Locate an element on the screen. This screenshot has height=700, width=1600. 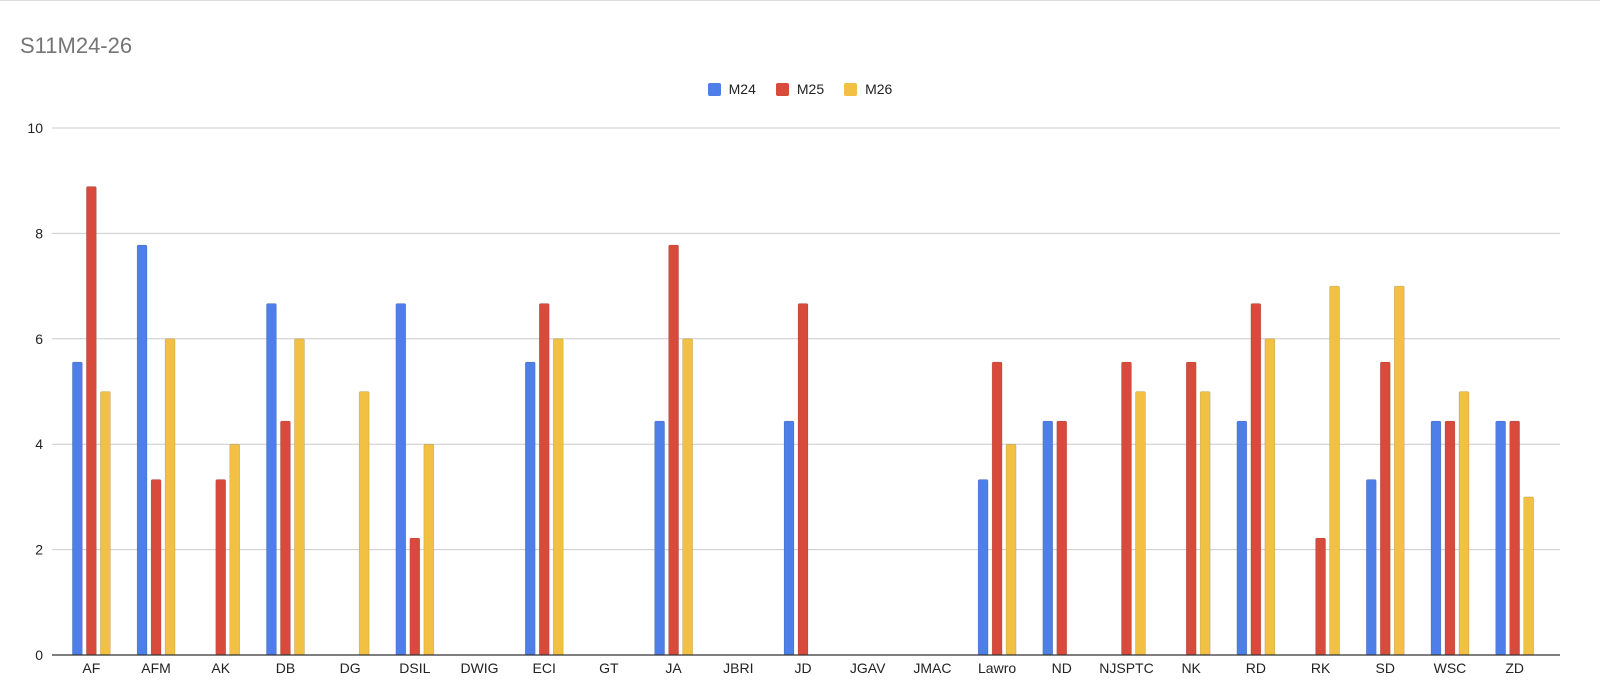
x-tick-label: ZD is located at coordinates (1514, 668).